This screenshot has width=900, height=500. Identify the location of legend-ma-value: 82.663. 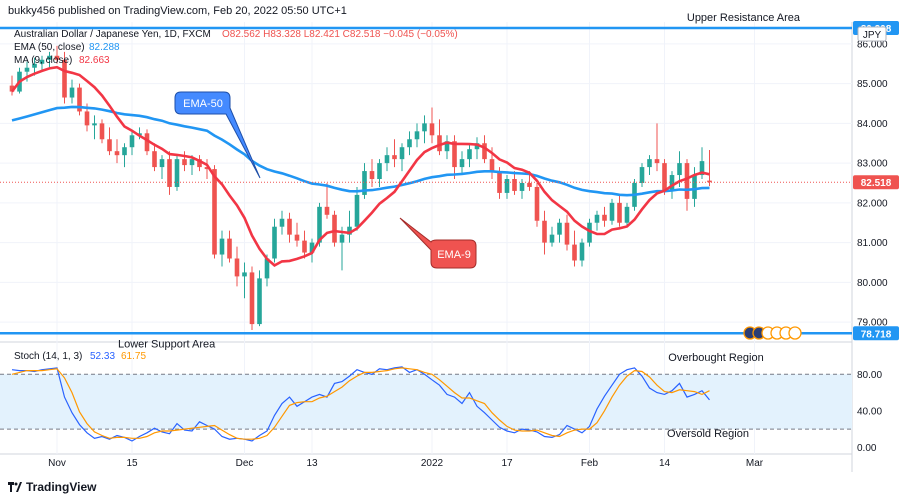
(94, 60).